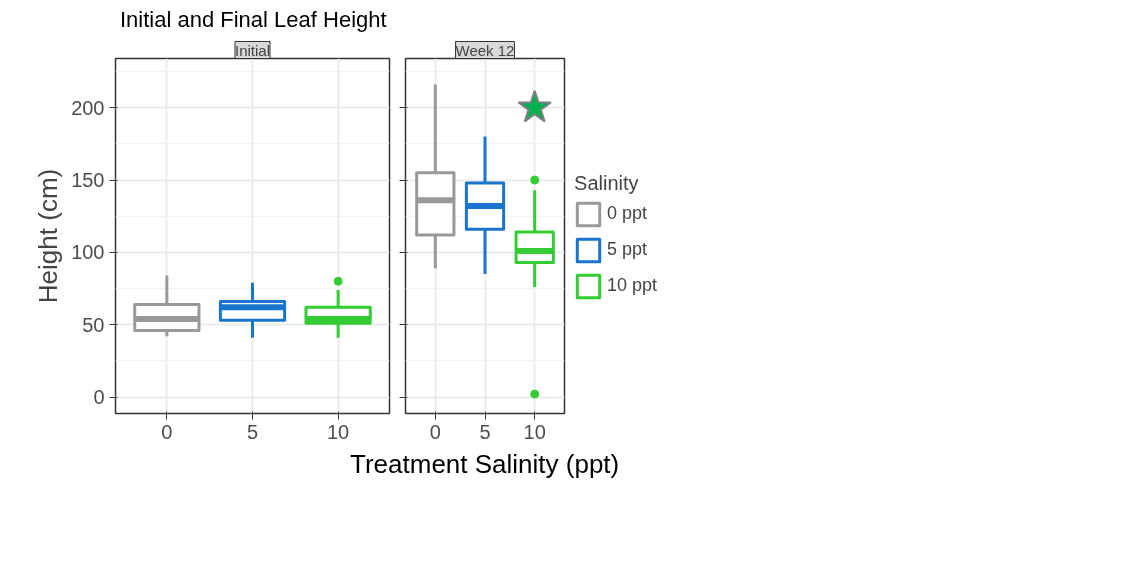 This screenshot has width=1142, height=567. I want to click on chart-subtitle: Initial, so click(252, 50).